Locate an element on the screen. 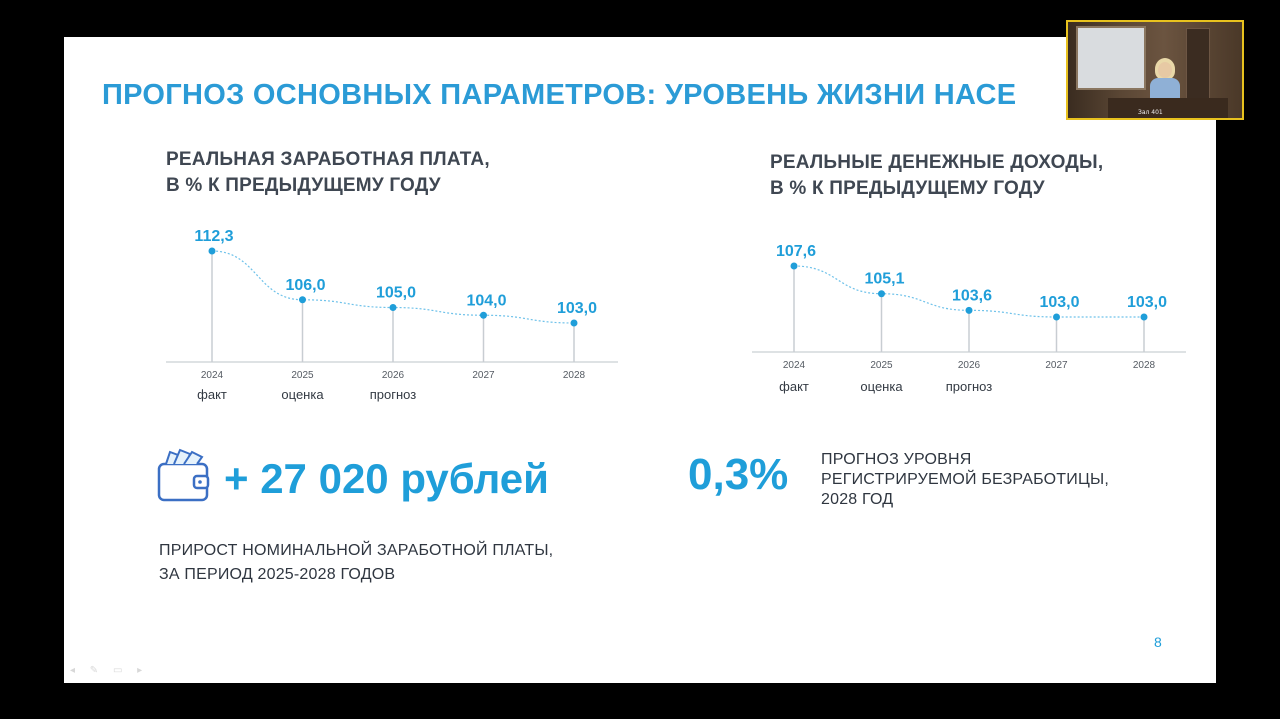 This screenshot has width=1280, height=719. wallet-icon is located at coordinates (183, 475).